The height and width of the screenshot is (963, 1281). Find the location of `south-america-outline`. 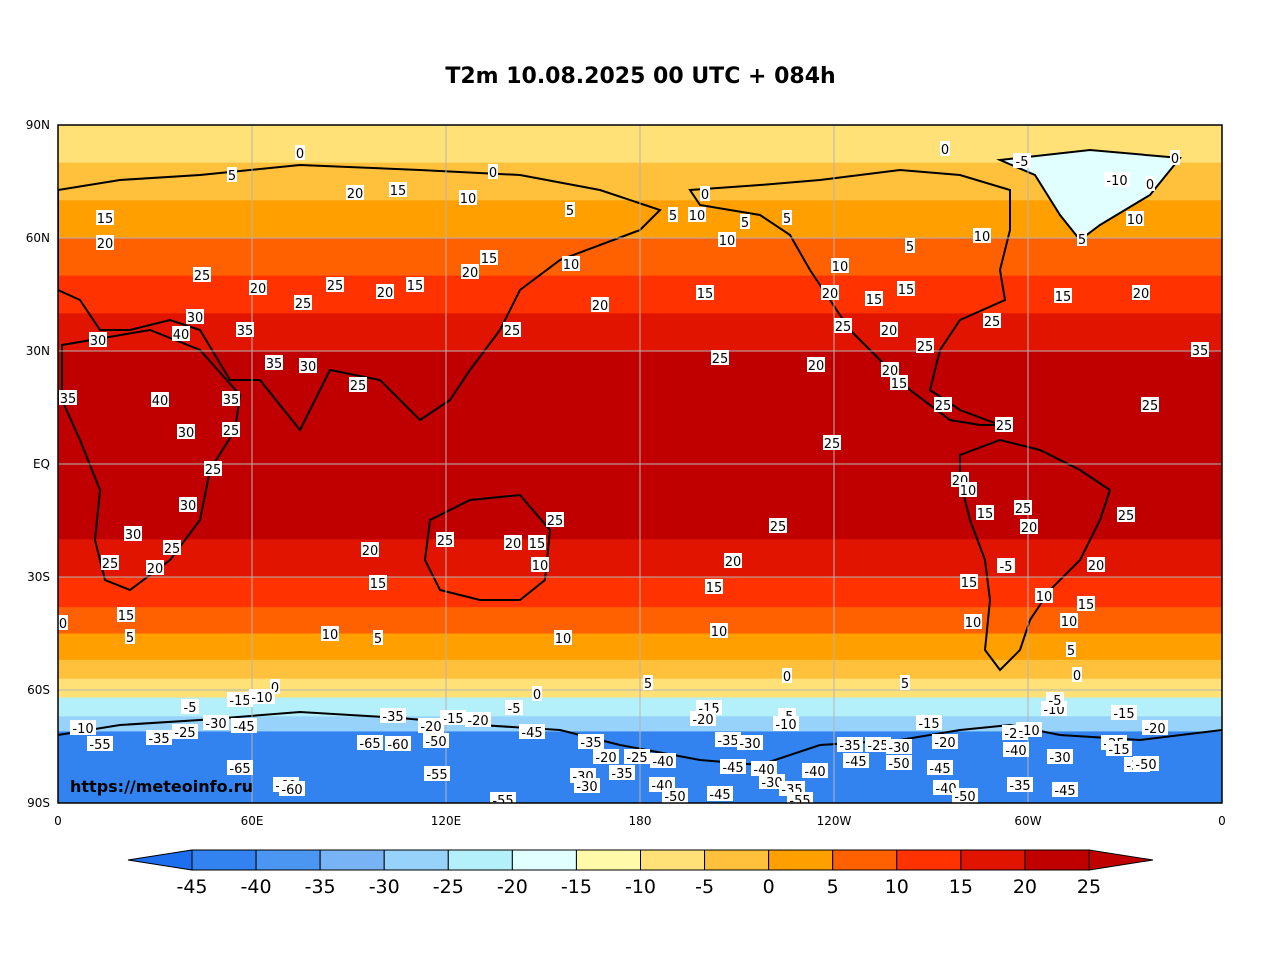

south-america-outline is located at coordinates (1035, 555).